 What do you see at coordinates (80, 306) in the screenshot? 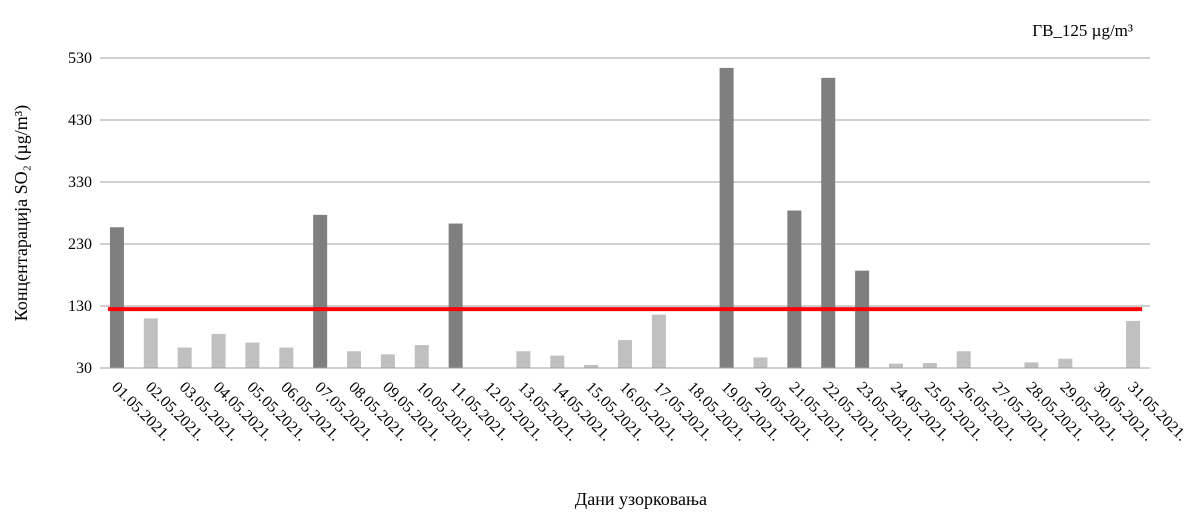
I see `y-tick-label: 130` at bounding box center [80, 306].